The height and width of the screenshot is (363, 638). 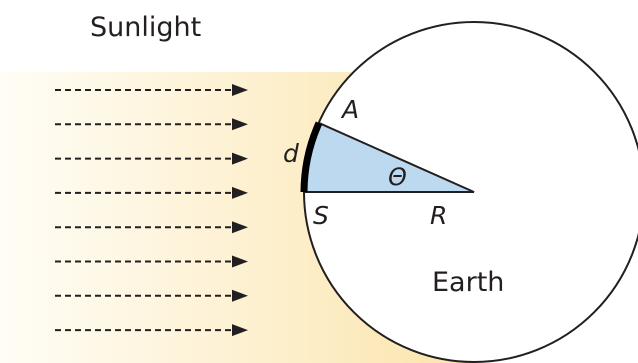 What do you see at coordinates (321, 215) in the screenshot?
I see `point-s-label: S` at bounding box center [321, 215].